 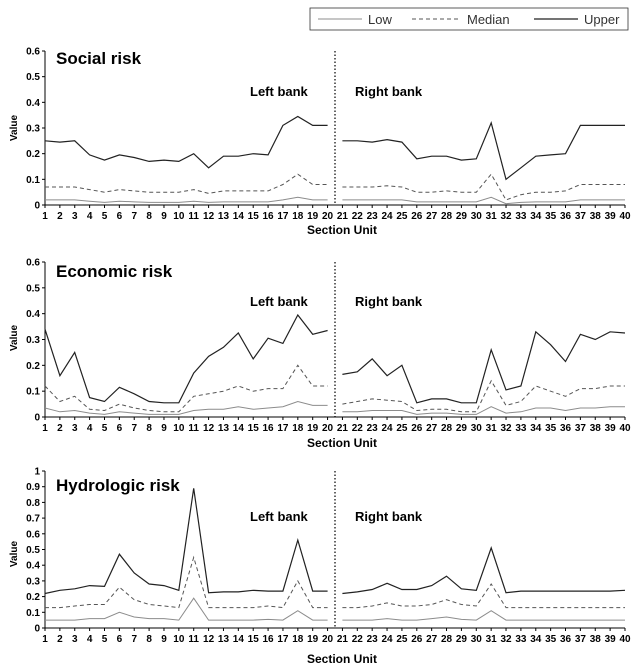 I want to click on y-tick-label: 0.5, so click(x=33, y=77).